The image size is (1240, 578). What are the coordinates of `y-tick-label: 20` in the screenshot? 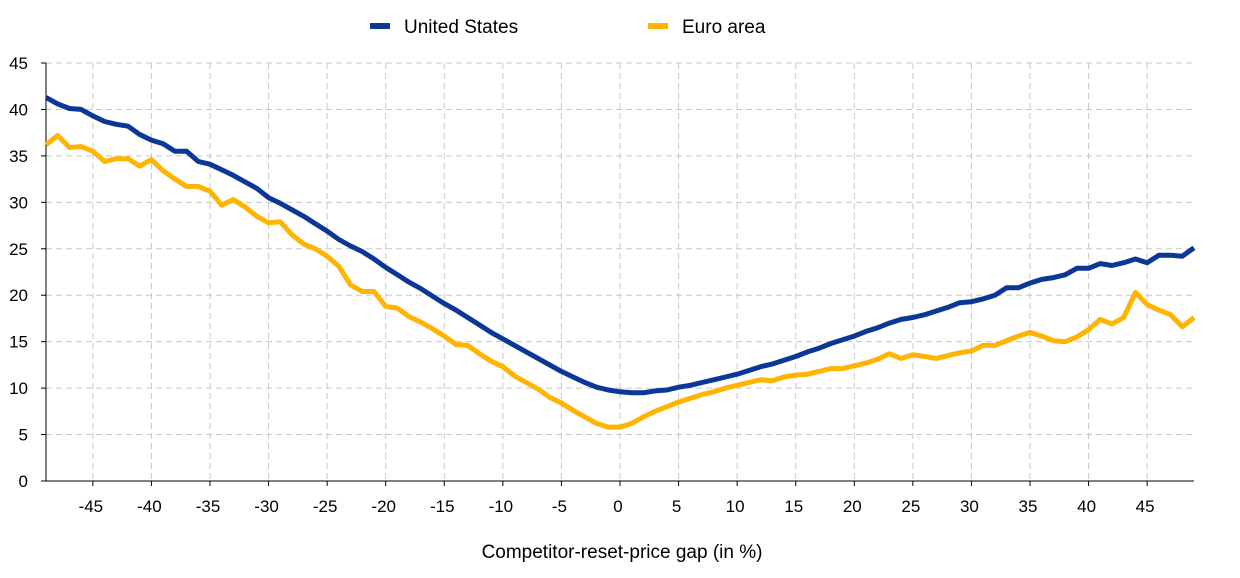 It's located at (18, 295).